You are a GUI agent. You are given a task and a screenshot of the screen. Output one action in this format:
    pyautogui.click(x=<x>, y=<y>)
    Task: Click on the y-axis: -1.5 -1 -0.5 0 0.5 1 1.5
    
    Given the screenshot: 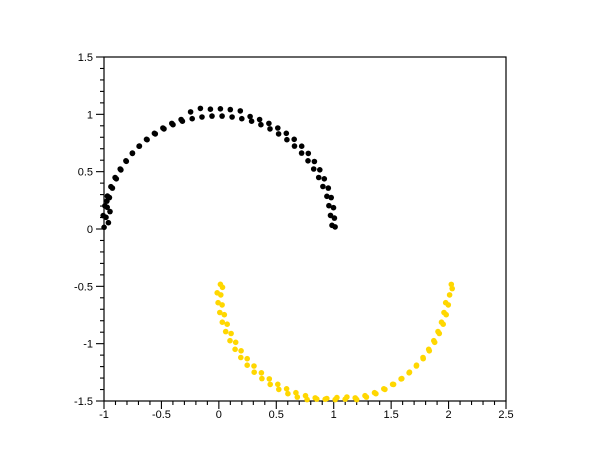 What is the action you would take?
    pyautogui.click(x=89, y=230)
    